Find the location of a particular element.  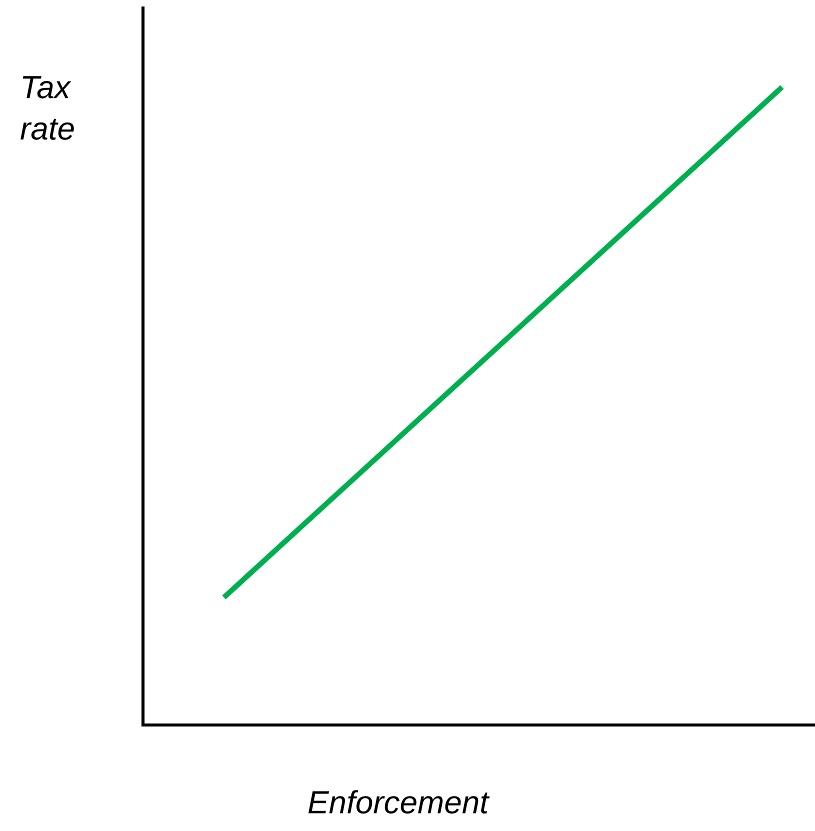

x-axis-title: Enforcement is located at coordinates (399, 802).